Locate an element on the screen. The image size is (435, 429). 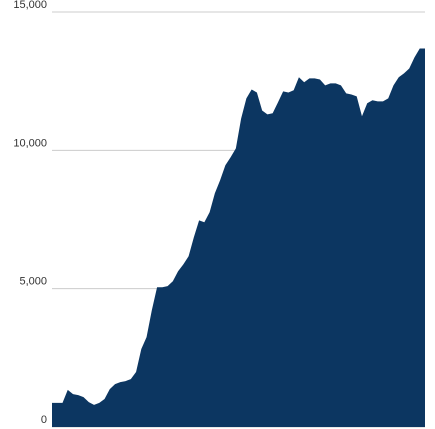
y-tick-label: 15,000 is located at coordinates (30, 5).